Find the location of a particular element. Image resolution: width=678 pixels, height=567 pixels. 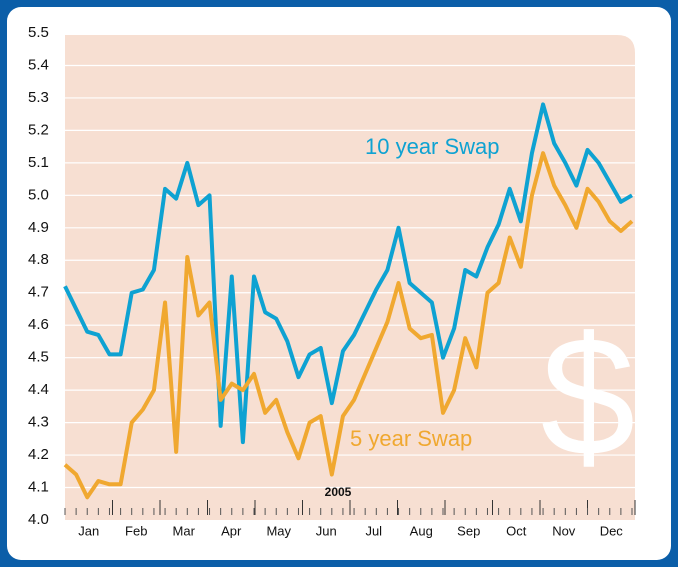

x-tick-label: Aug is located at coordinates (421, 530).